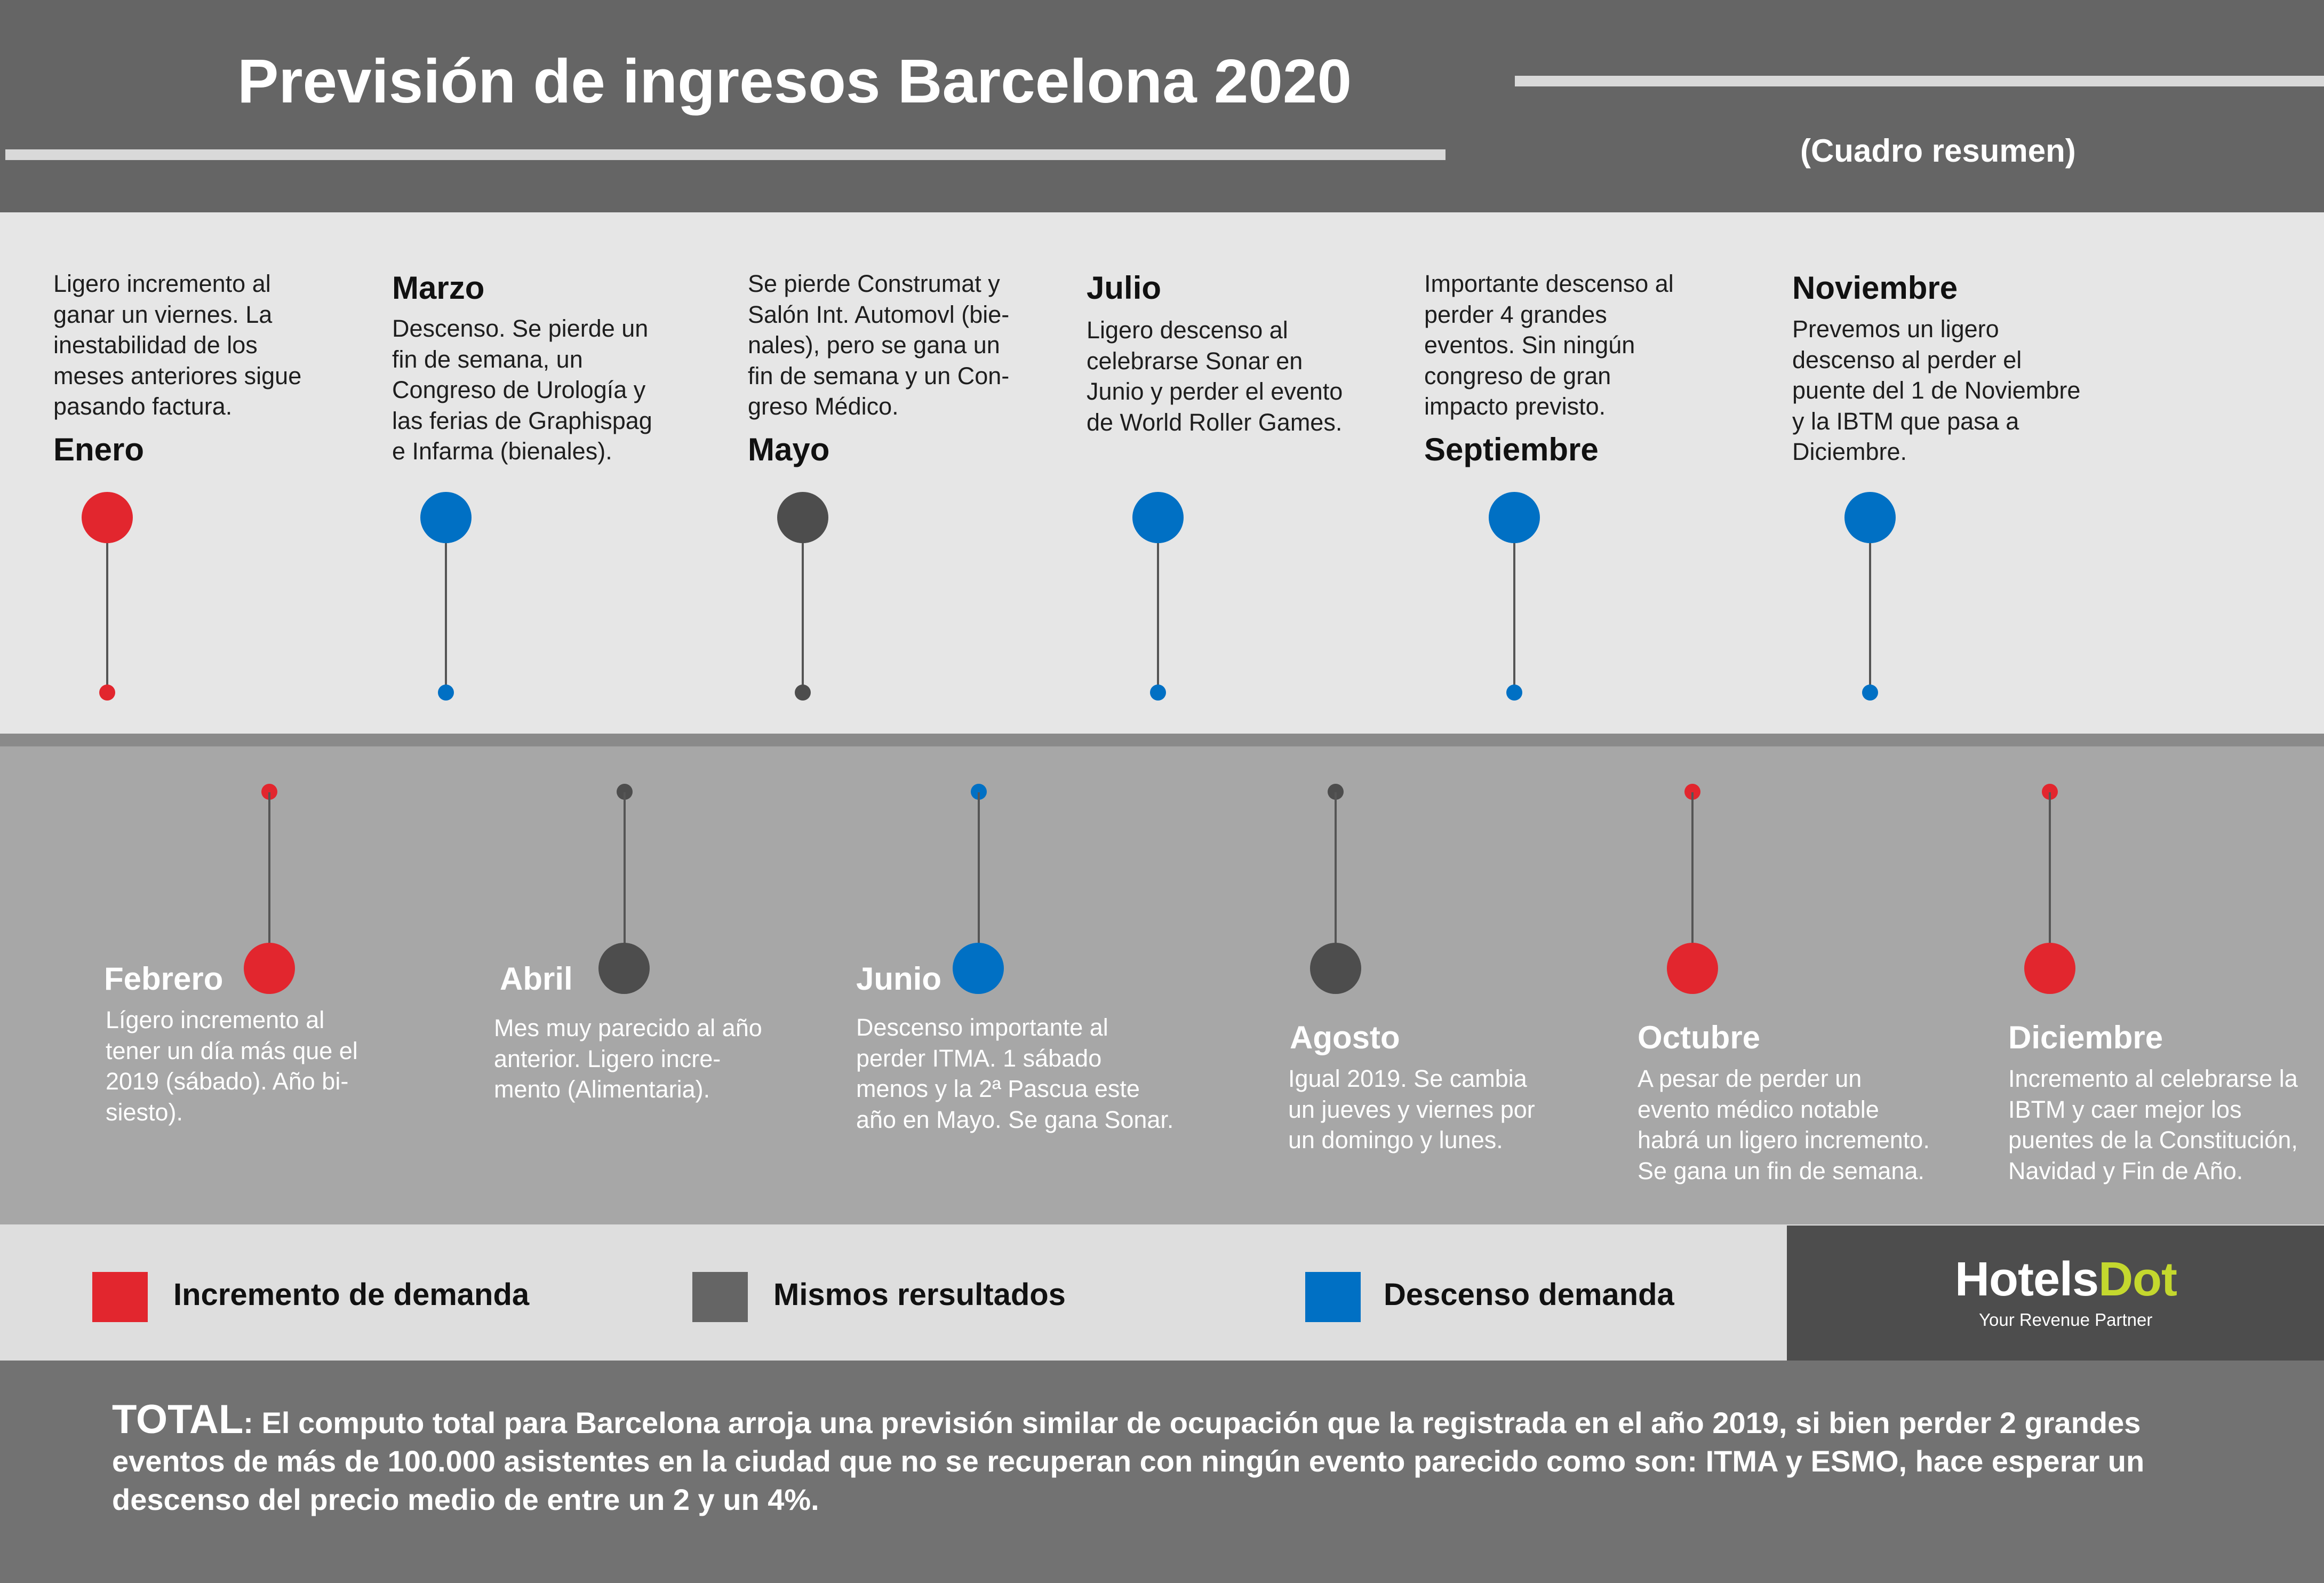 The width and height of the screenshot is (2324, 1583). I want to click on month-name: Mayo, so click(789, 449).